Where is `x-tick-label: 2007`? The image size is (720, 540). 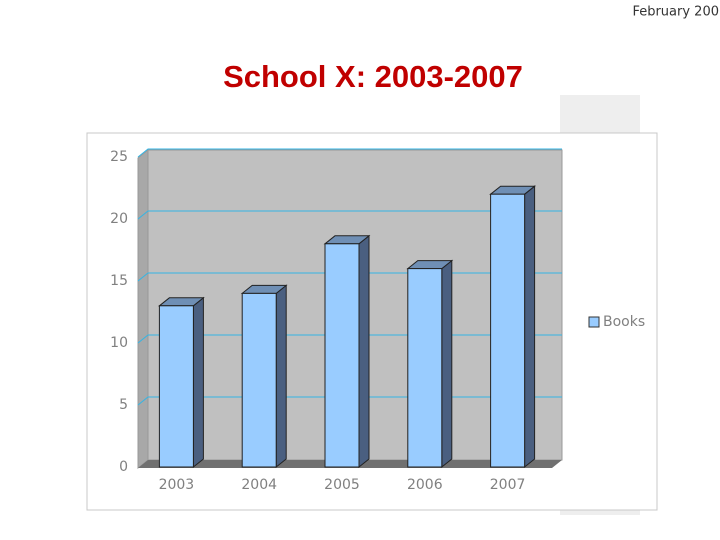 x-tick-label: 2007 is located at coordinates (508, 485).